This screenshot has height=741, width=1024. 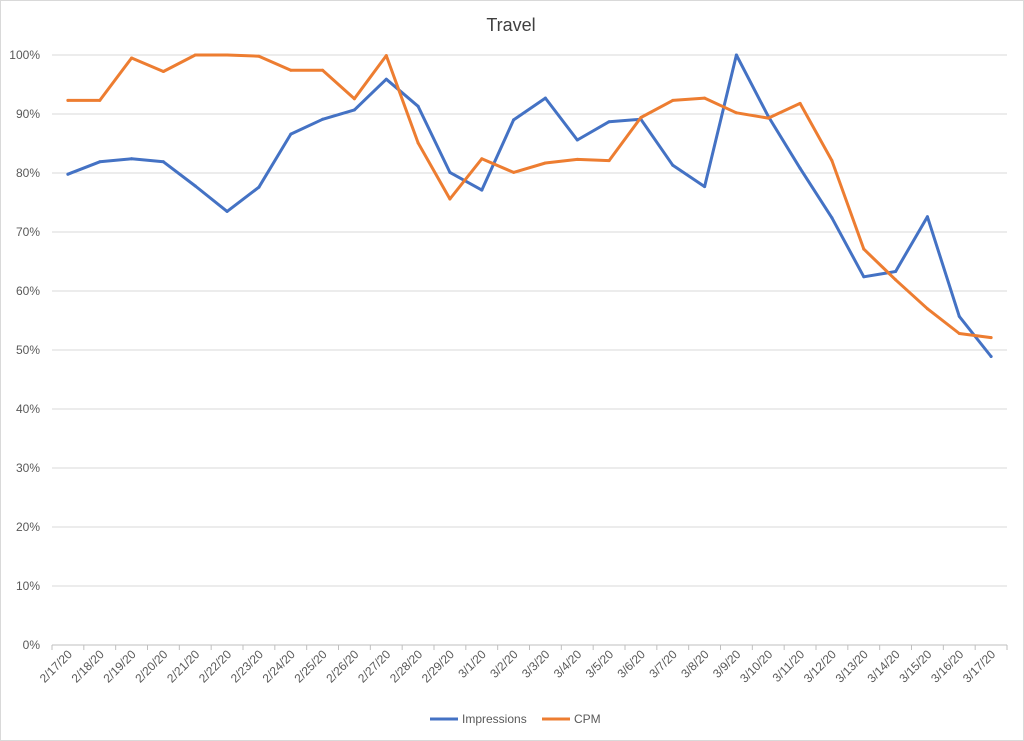 What do you see at coordinates (32, 645) in the screenshot?
I see `y-tick-label: 0%` at bounding box center [32, 645].